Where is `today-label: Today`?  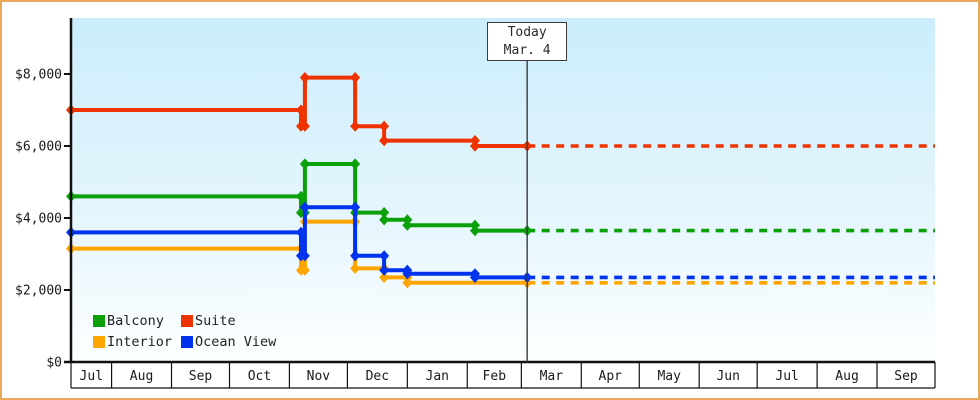 today-label: Today is located at coordinates (527, 32).